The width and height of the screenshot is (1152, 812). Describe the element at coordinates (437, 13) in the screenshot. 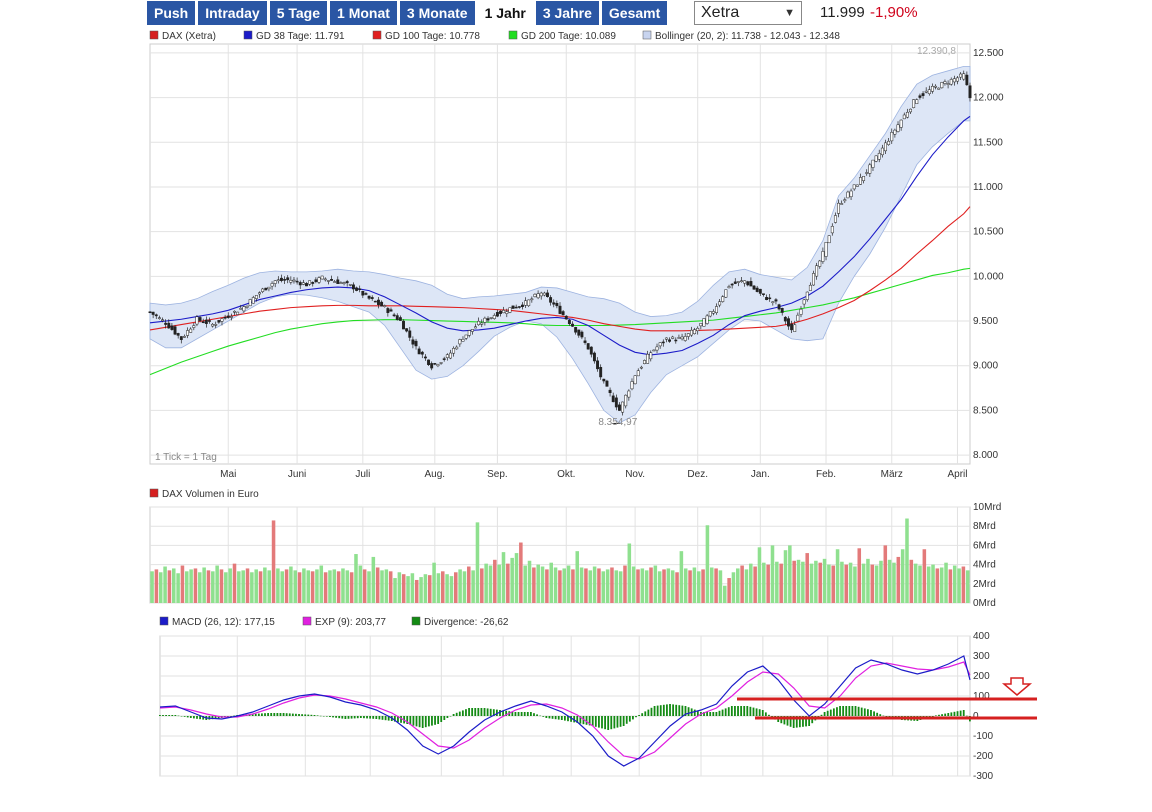

I see `tab-3-monate: 3 Monate` at that location.